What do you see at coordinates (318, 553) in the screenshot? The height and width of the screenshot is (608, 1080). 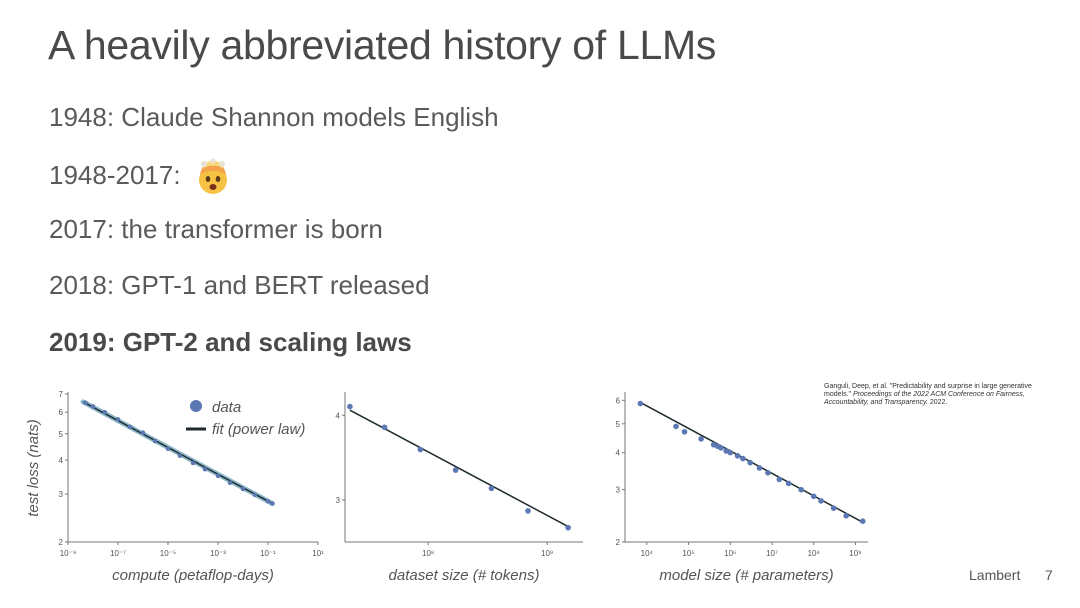 I see `x-tick-label: 10¹` at bounding box center [318, 553].